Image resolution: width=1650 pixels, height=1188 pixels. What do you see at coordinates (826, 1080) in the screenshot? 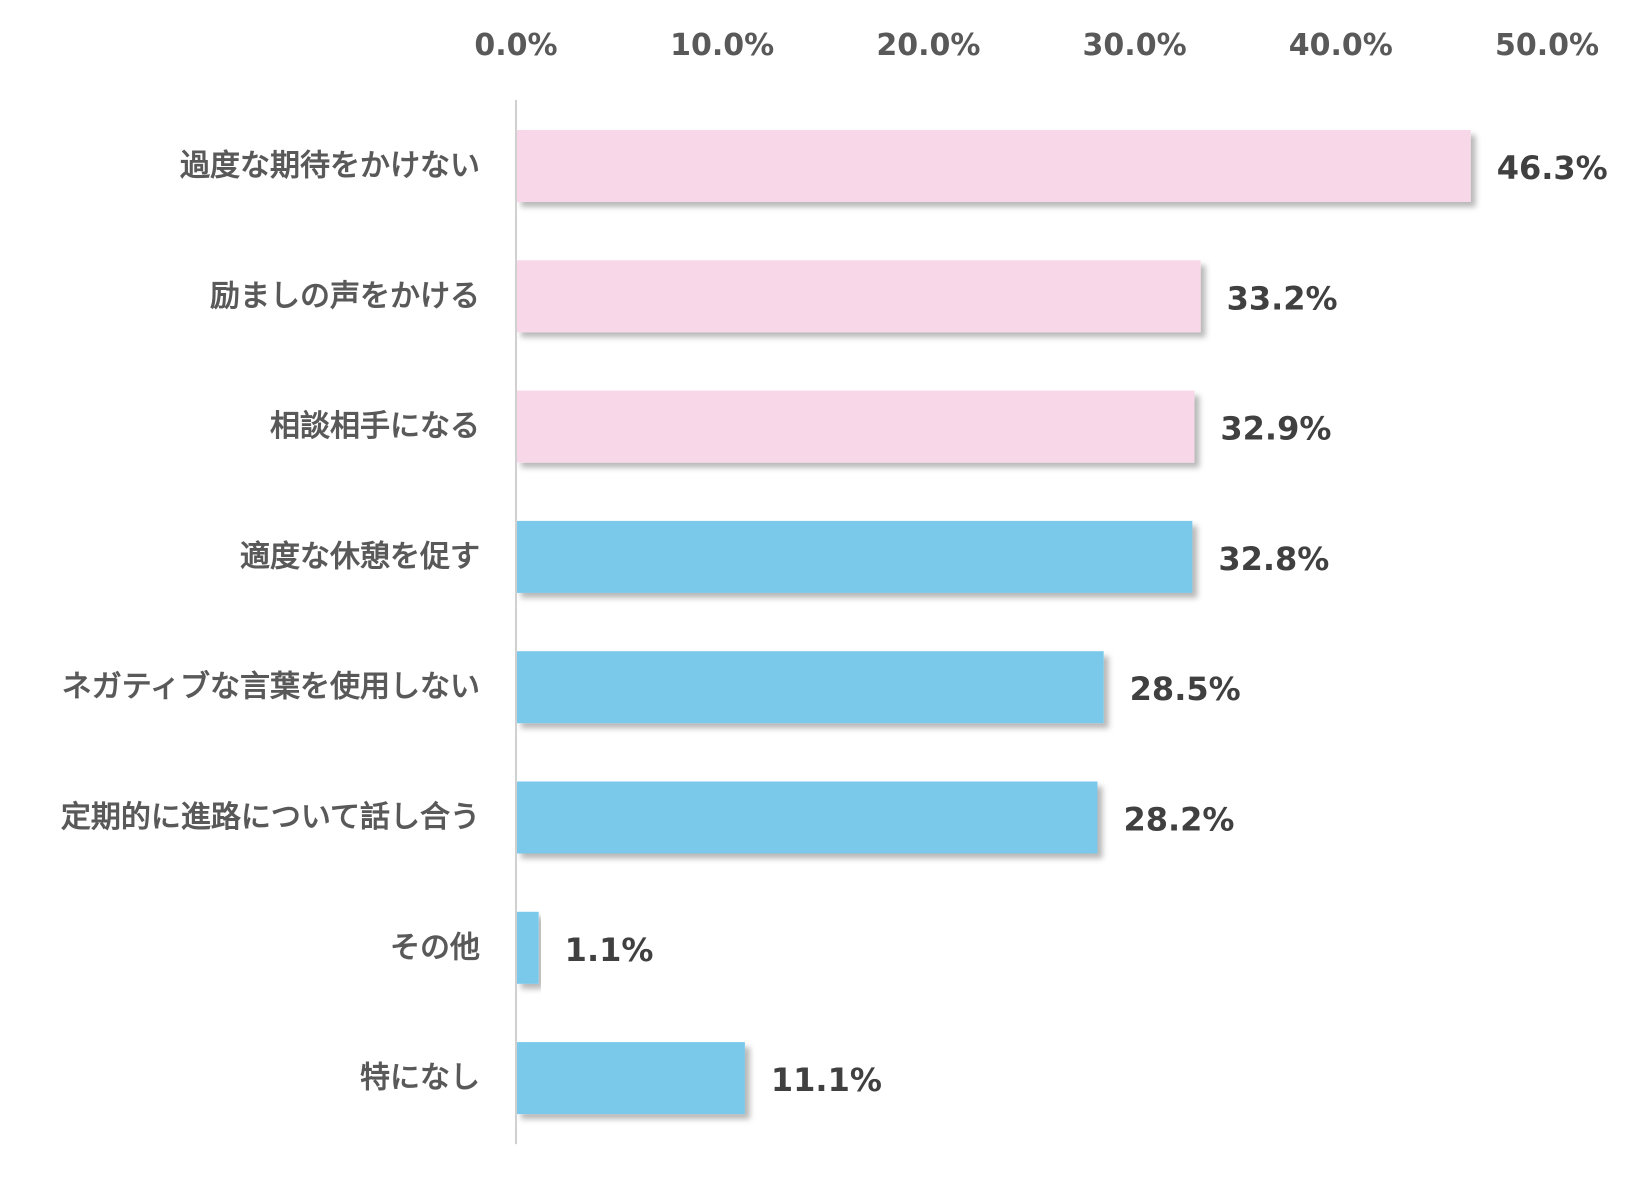
I see `data-label: 11.1%` at bounding box center [826, 1080].